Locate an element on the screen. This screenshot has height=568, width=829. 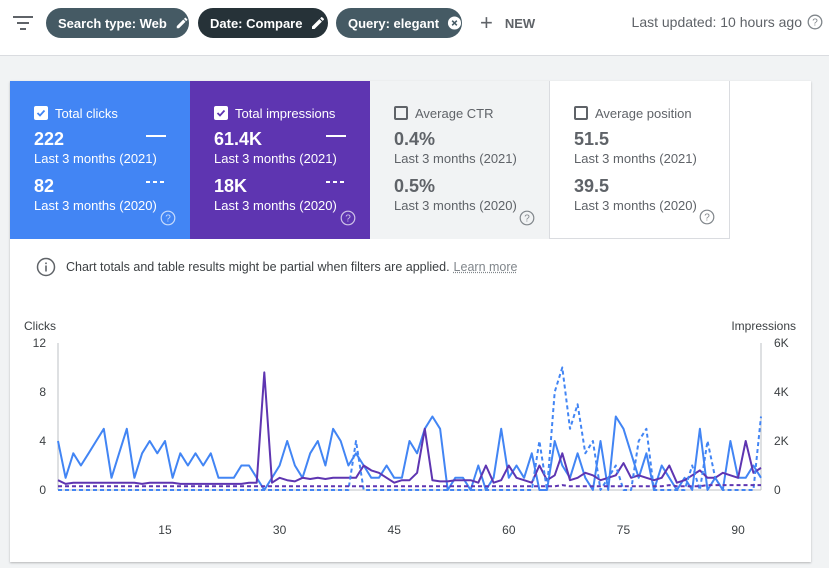
new-filter-label: NEW is located at coordinates (520, 23).